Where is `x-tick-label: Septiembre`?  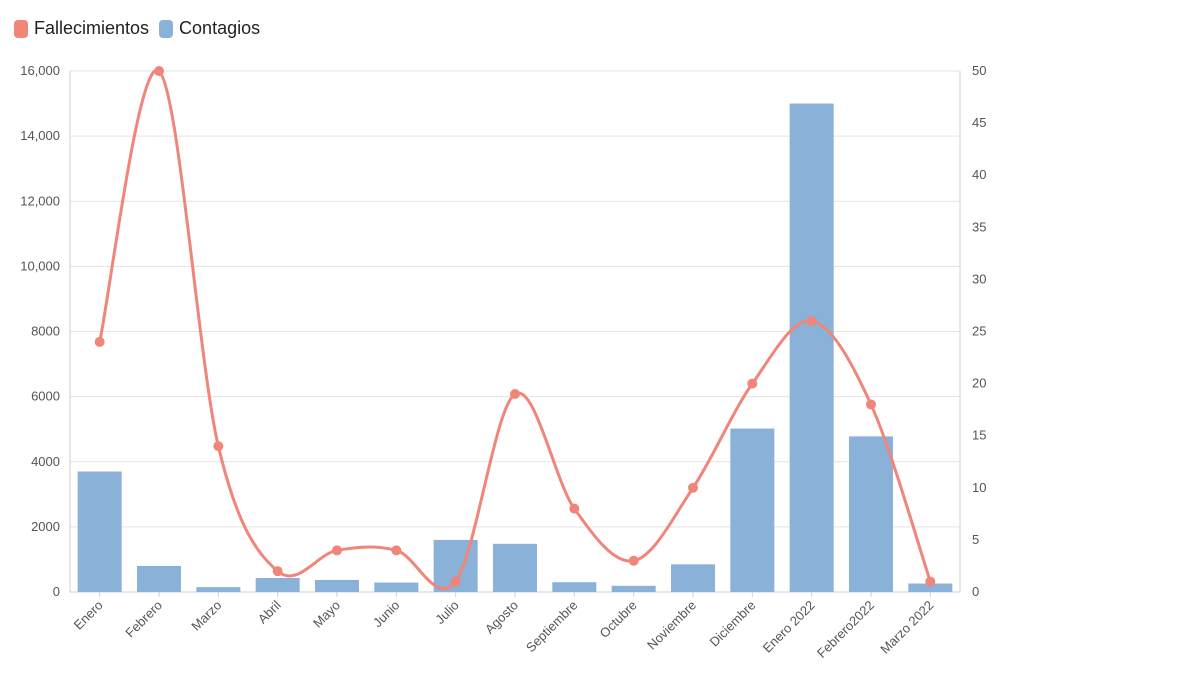
x-tick-label: Septiembre is located at coordinates (552, 627).